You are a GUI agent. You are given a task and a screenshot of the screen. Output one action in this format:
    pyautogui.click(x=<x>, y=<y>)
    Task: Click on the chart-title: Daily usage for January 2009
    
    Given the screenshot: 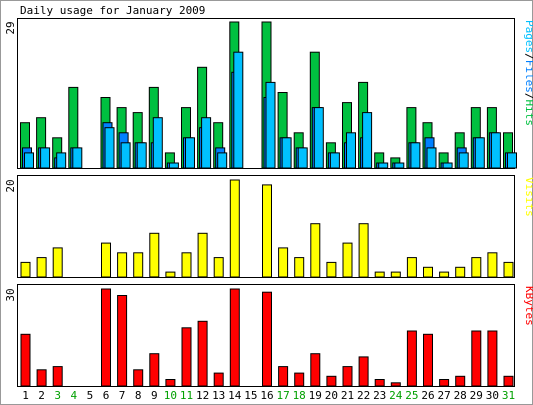 What is the action you would take?
    pyautogui.click(x=112, y=10)
    